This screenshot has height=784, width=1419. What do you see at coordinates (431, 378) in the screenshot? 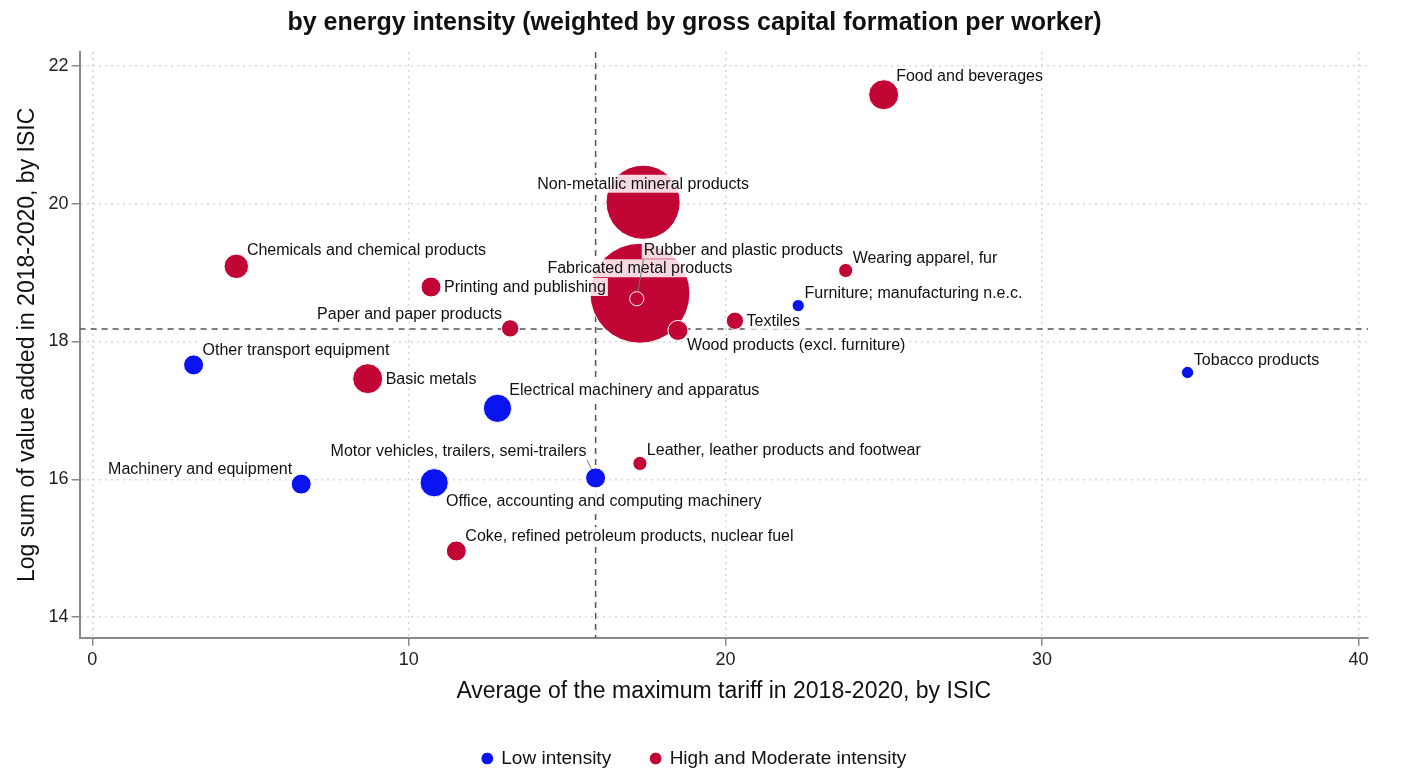
I see `annotation: Basic metals` at bounding box center [431, 378].